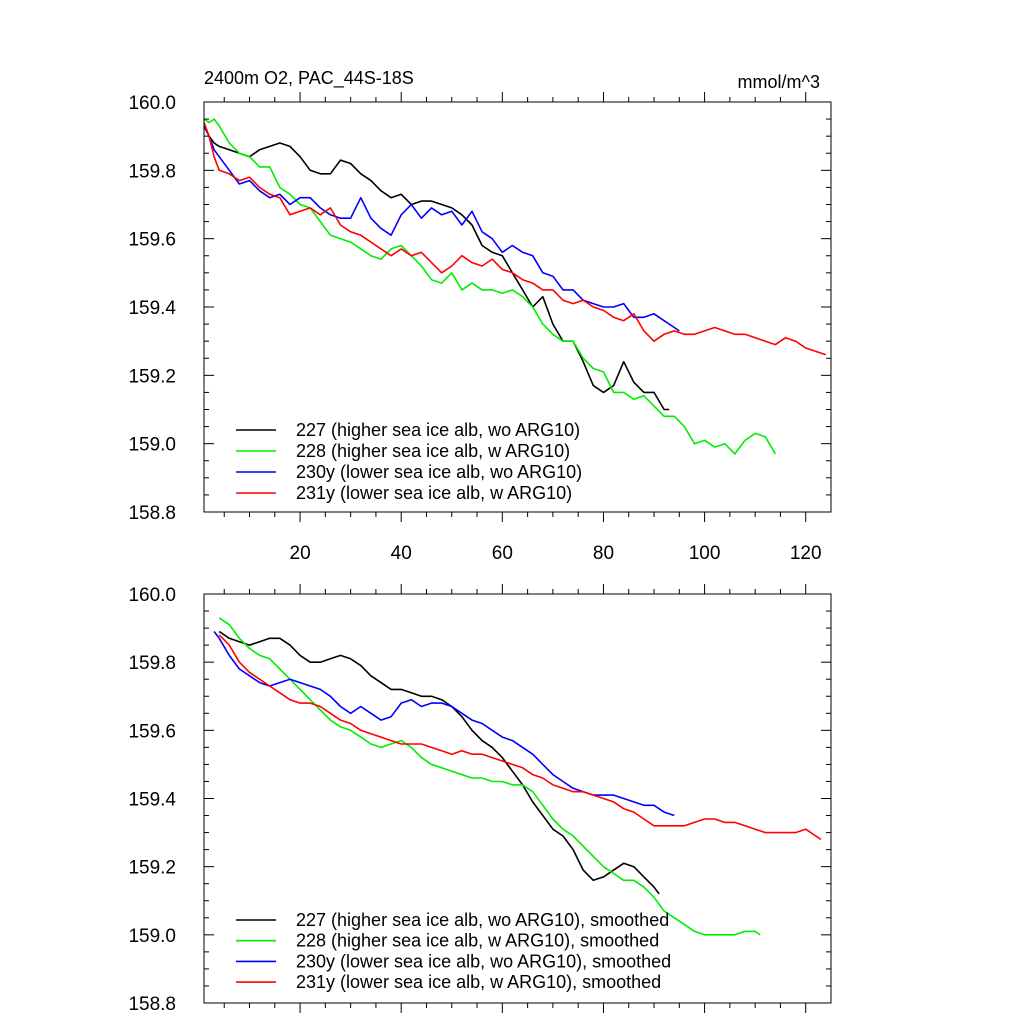 The width and height of the screenshot is (1024, 1024). Describe the element at coordinates (806, 553) in the screenshot. I see `x-tick-label: 120` at that location.